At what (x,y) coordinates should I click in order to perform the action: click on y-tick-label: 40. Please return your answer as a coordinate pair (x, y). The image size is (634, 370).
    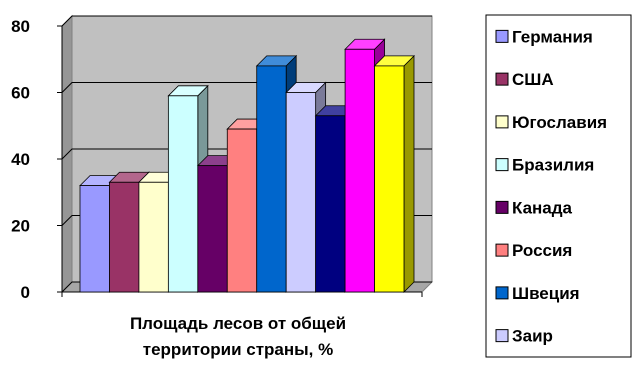
    Looking at the image, I should click on (20, 159).